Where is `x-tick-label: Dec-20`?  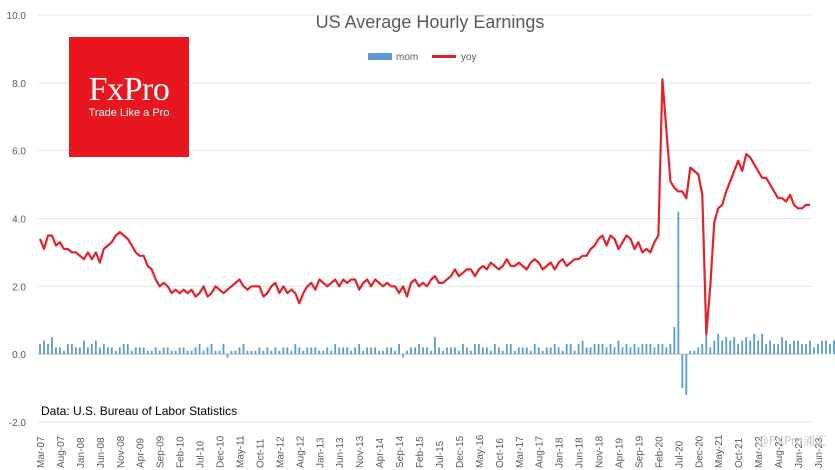 x-tick-label: Dec-20 is located at coordinates (699, 451).